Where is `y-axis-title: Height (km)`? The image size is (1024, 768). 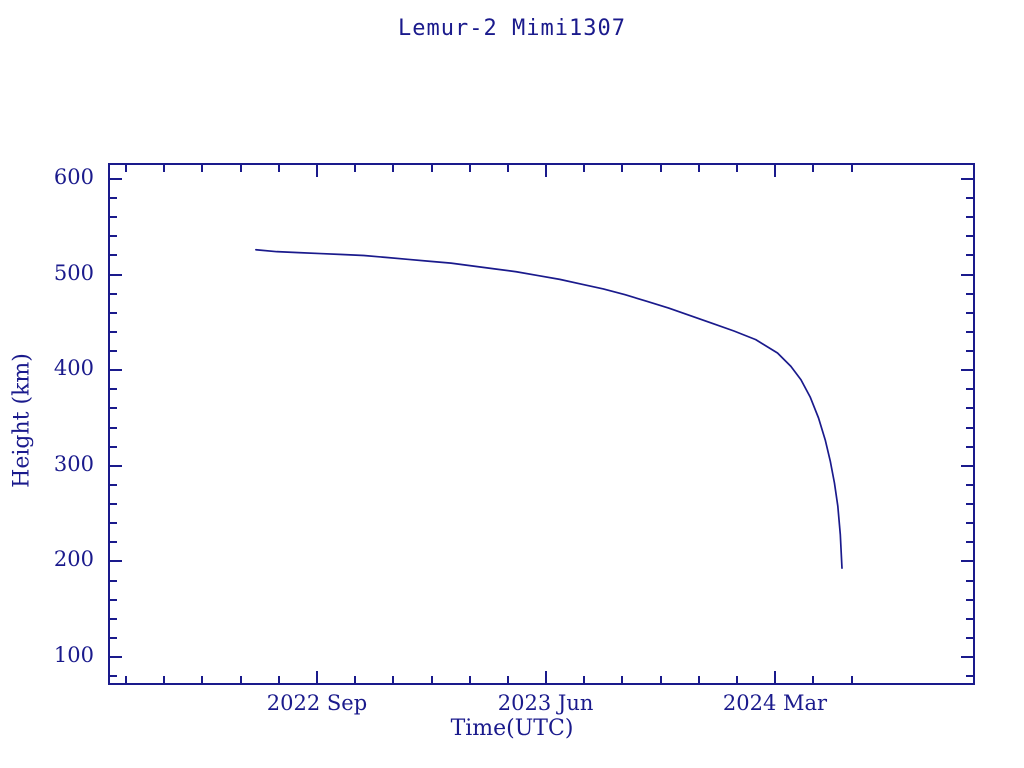 y-axis-title: Height (km) is located at coordinates (22, 420).